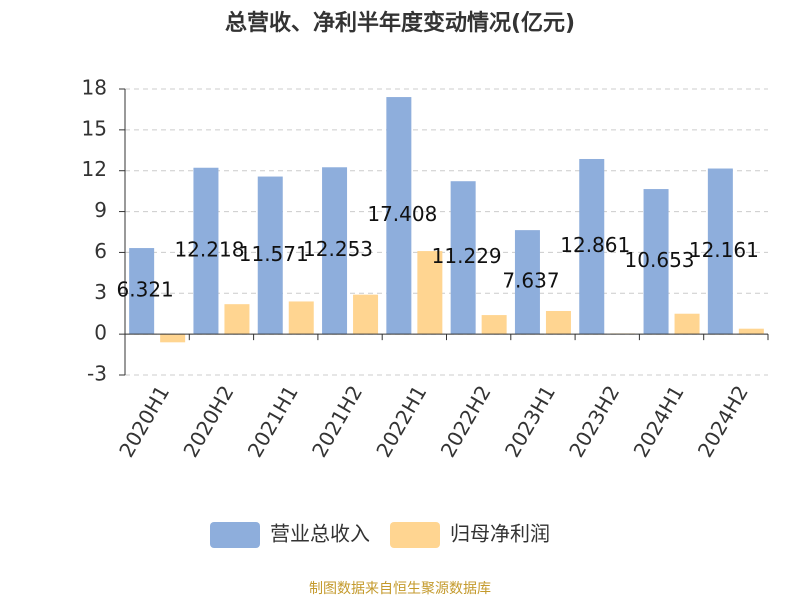 The height and width of the screenshot is (600, 800). What do you see at coordinates (401, 421) in the screenshot?
I see `x-tick-label: 2022H1` at bounding box center [401, 421].